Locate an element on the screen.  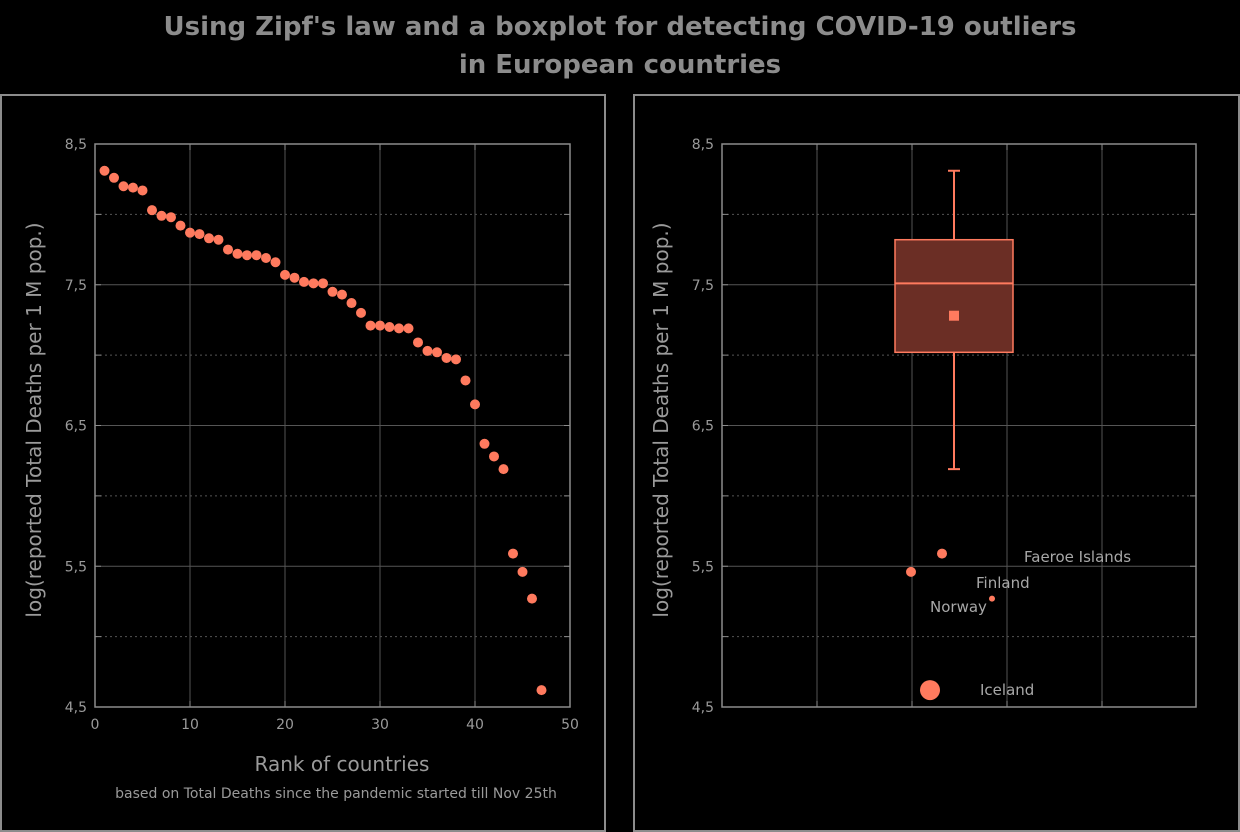
left-y-tick-label: 6,5 is located at coordinates (76, 427).